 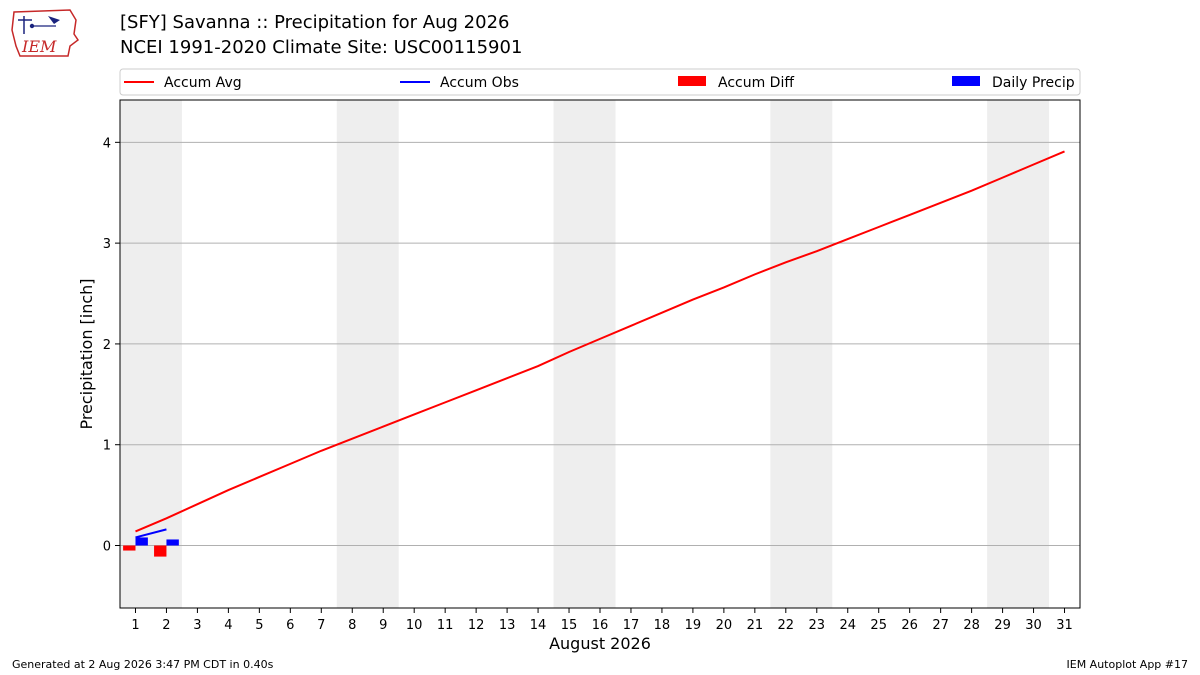 I want to click on x-tick-label: 7, so click(x=321, y=625).